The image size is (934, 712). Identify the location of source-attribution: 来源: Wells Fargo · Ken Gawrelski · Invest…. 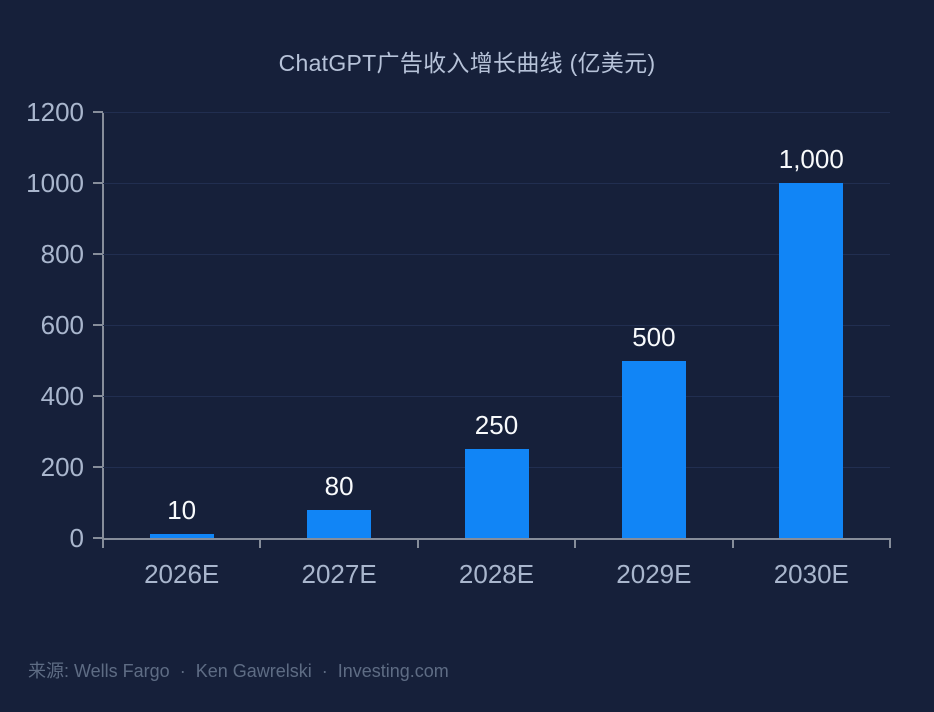
(238, 671).